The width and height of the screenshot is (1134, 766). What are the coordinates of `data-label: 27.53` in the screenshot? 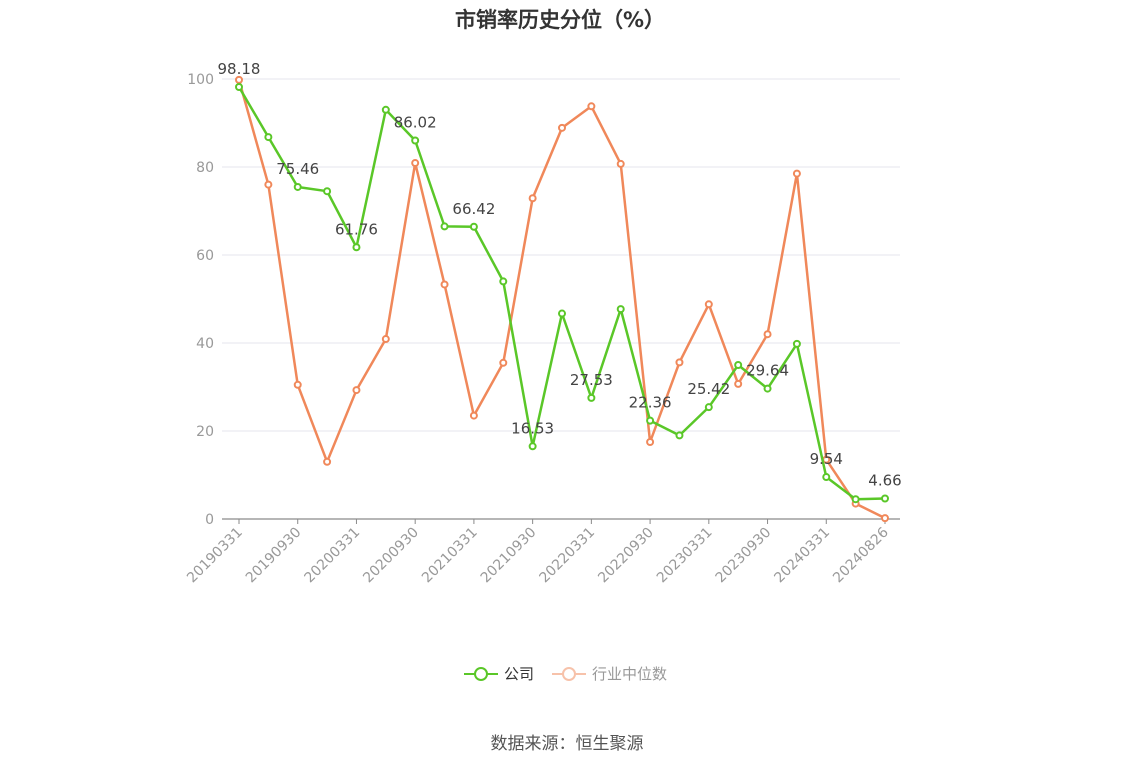 It's located at (591, 380).